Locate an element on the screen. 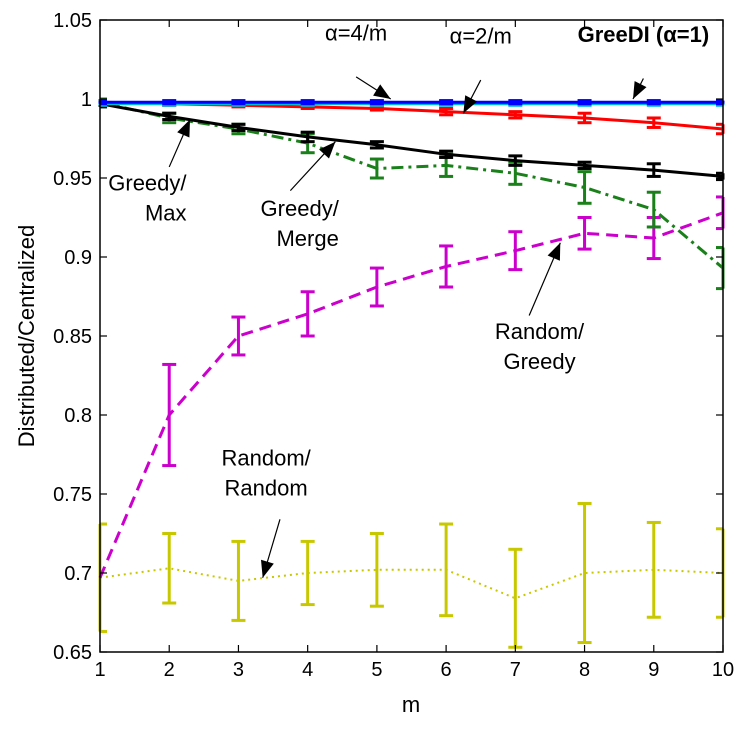  x-axis-label: m is located at coordinates (411, 704).